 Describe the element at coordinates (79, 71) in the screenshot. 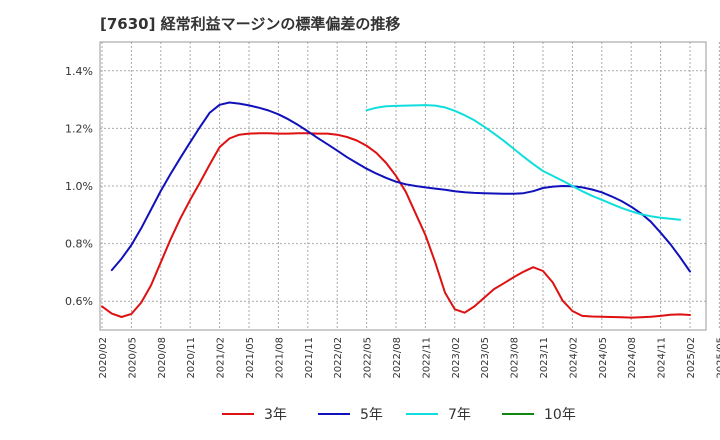

I see `y-tick-label: 1.4%` at that location.